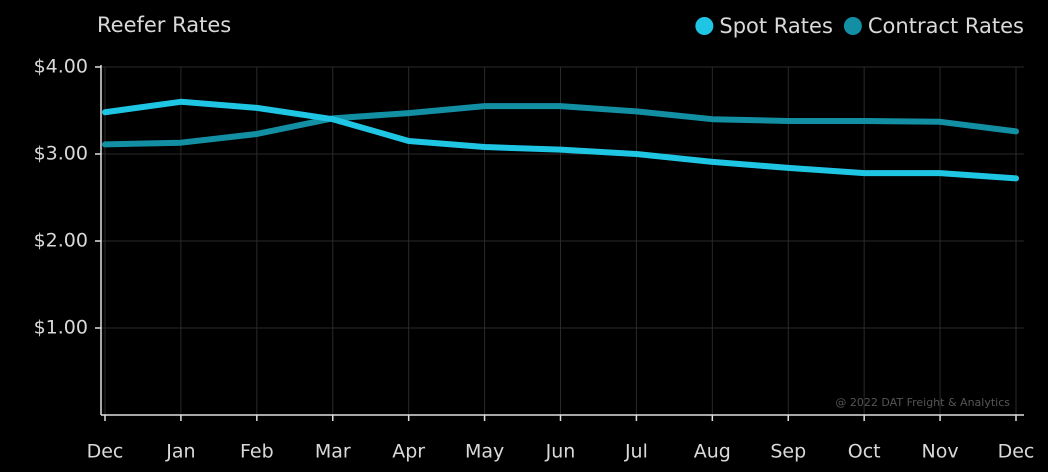 This screenshot has width=1048, height=472. Describe the element at coordinates (940, 452) in the screenshot. I see `x-tick-label: Nov` at that location.